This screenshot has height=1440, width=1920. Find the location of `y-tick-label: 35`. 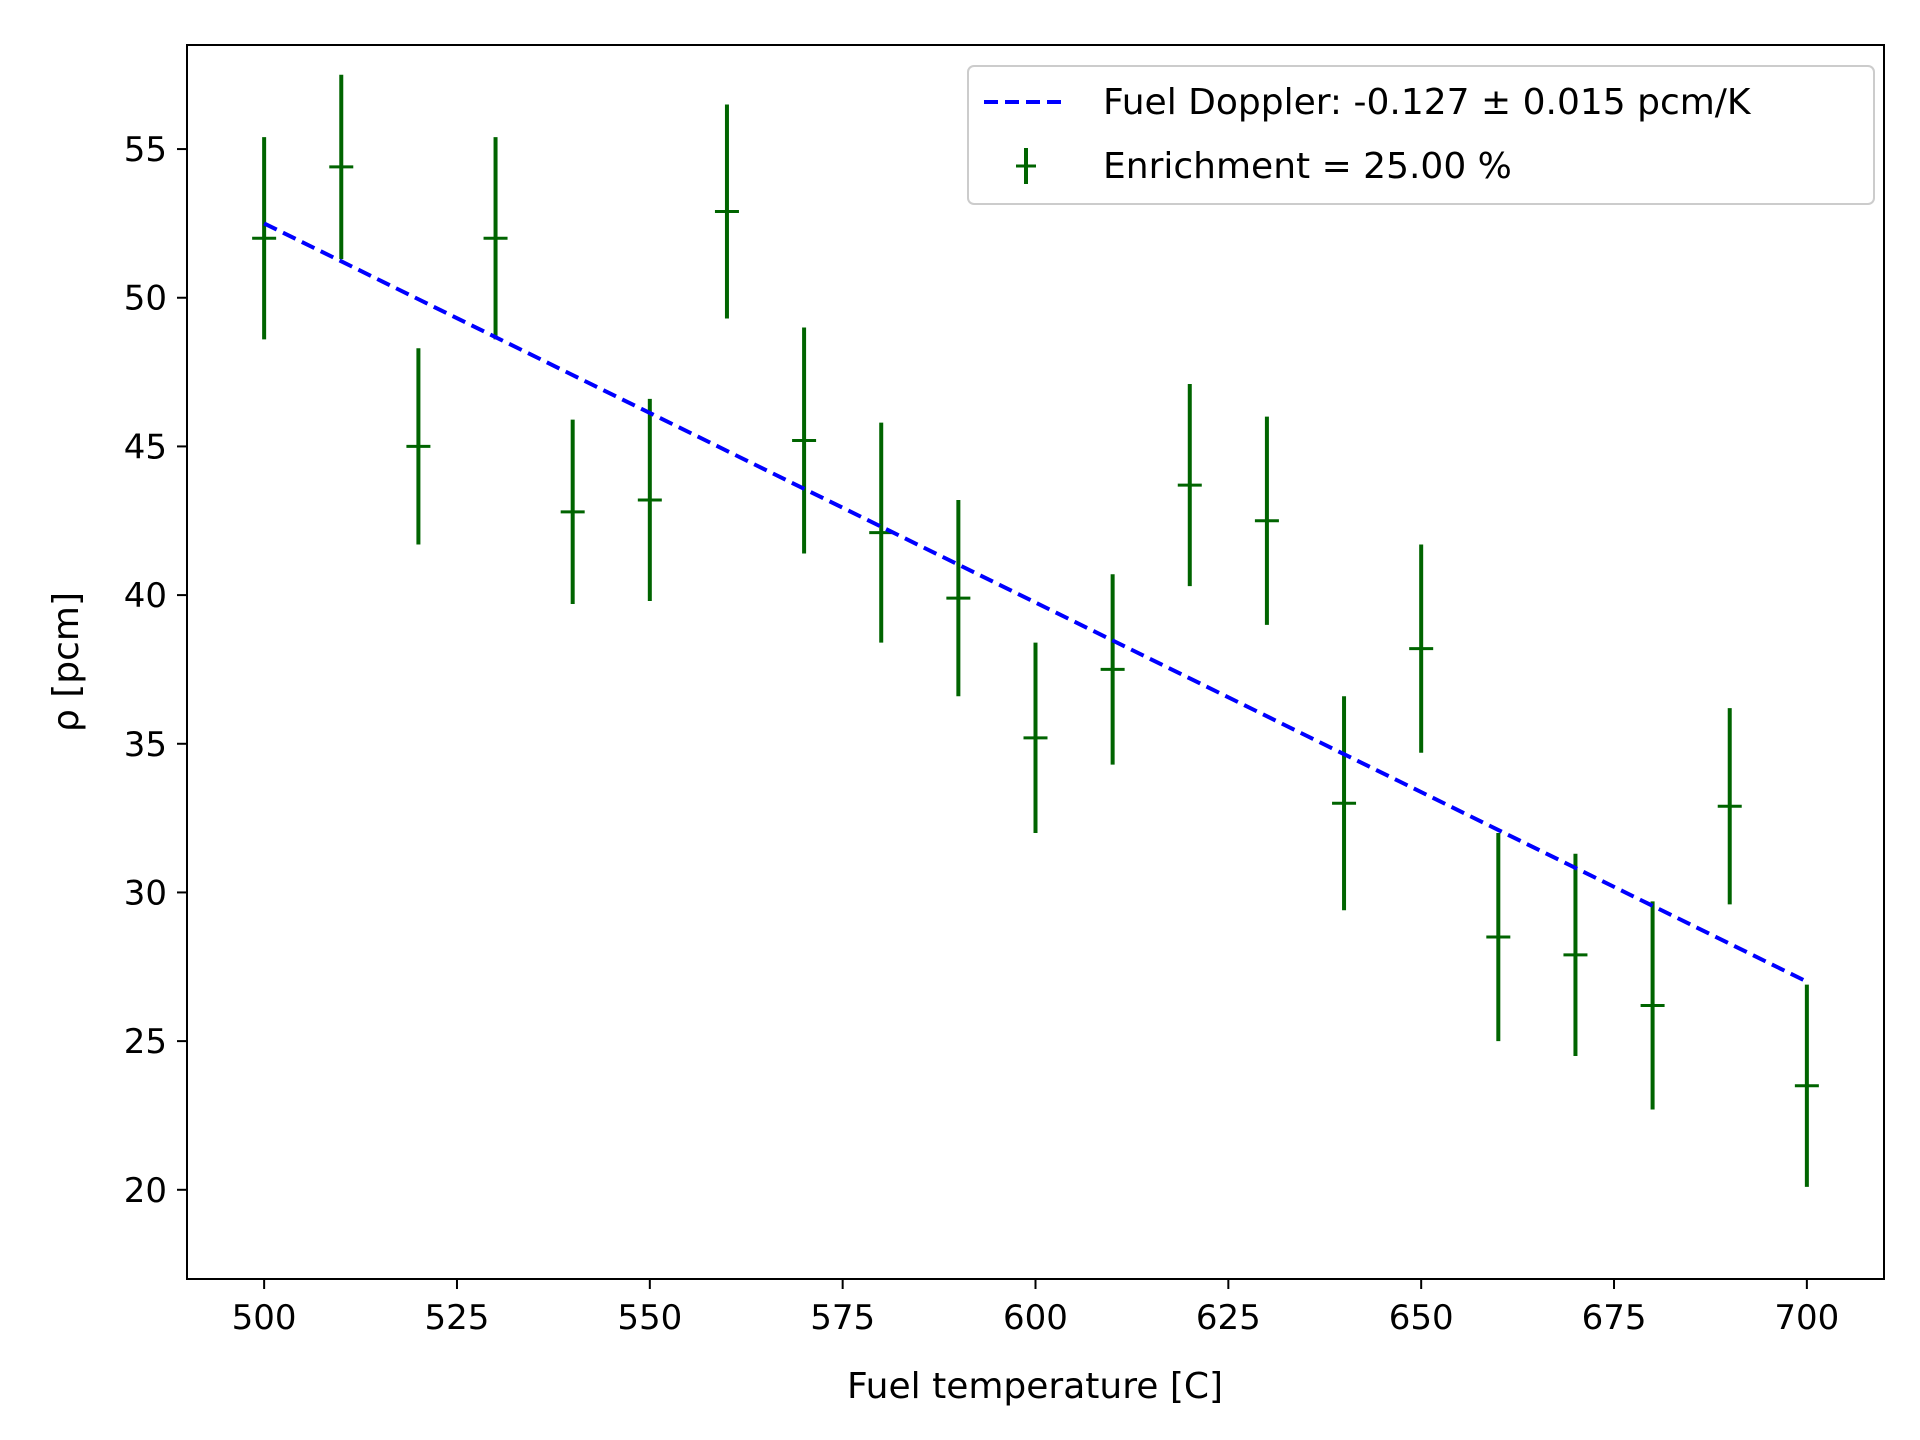

y-tick-label: 35 is located at coordinates (145, 745).